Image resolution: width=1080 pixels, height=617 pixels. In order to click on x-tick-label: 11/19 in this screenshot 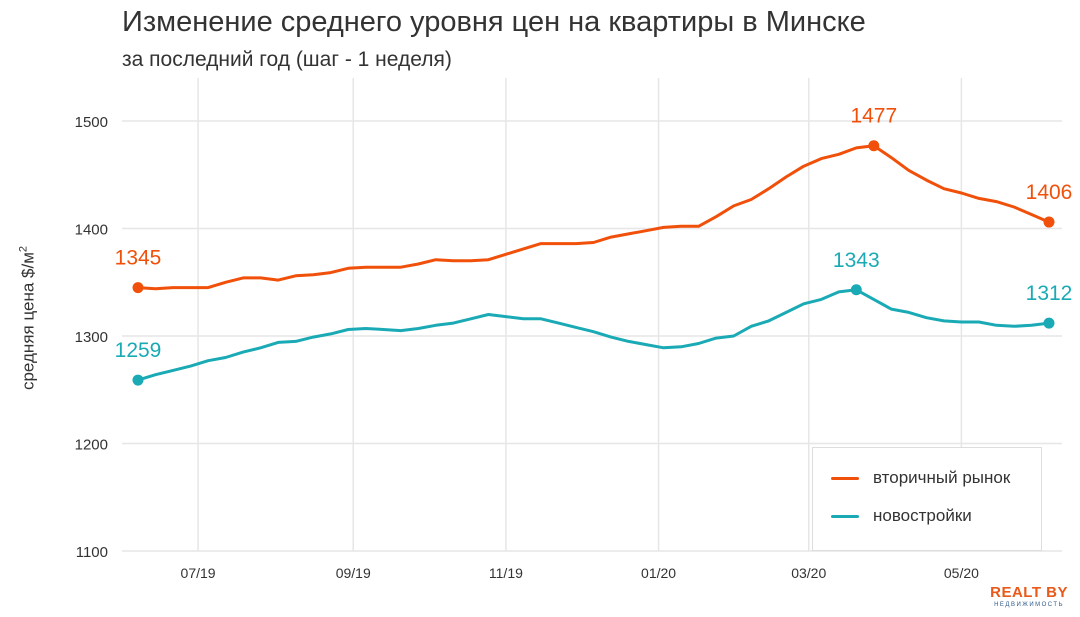, I will do `click(506, 573)`.